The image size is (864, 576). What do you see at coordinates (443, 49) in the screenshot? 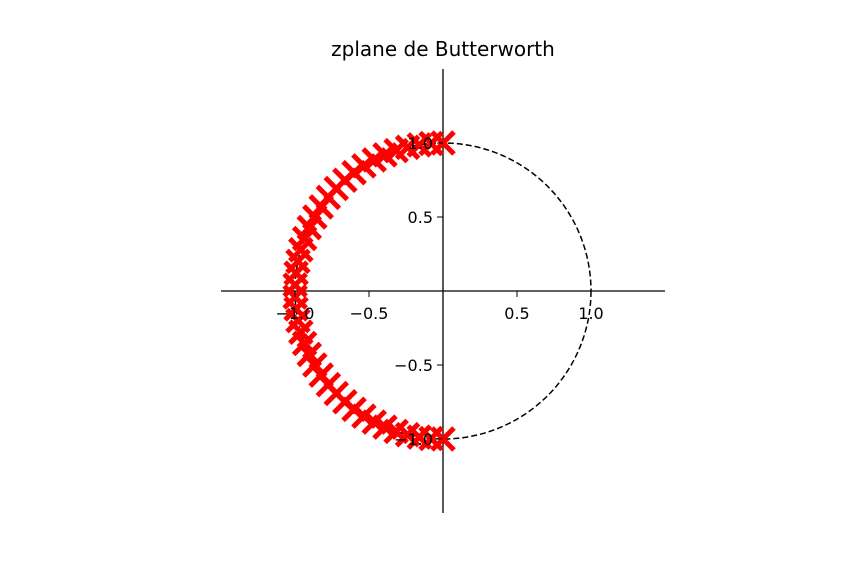
I see `chart-title: zplane de Butterworth` at bounding box center [443, 49].